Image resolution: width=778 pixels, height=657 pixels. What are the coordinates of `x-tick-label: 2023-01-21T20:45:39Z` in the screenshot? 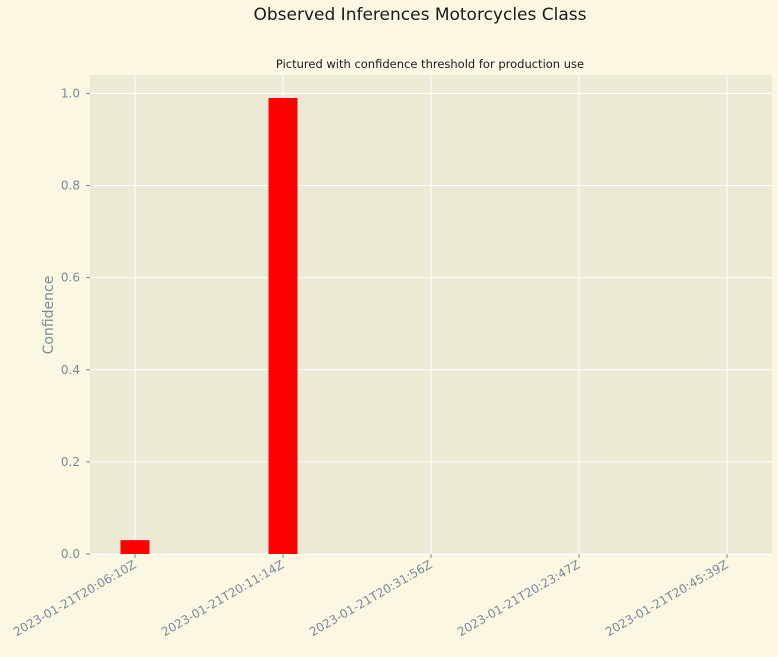 It's located at (667, 598).